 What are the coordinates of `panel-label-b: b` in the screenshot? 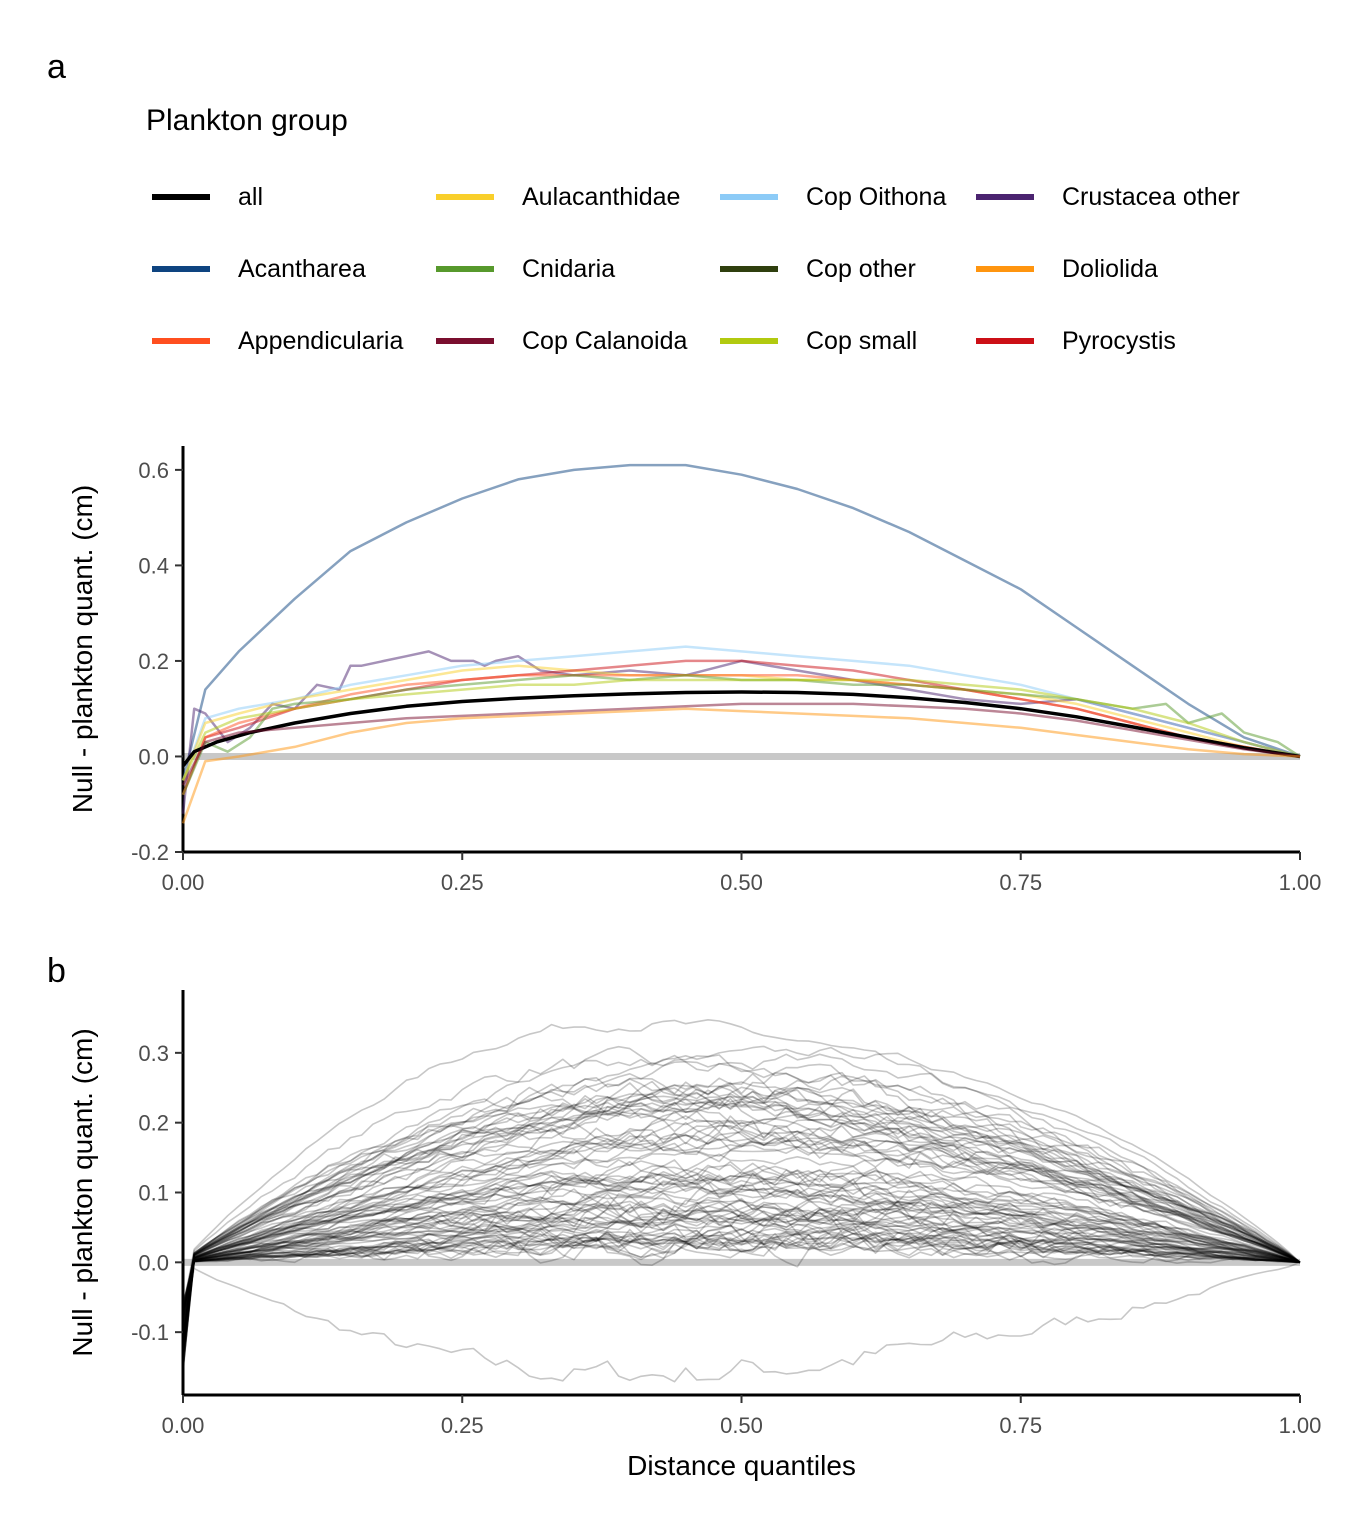 It's located at (56, 971).